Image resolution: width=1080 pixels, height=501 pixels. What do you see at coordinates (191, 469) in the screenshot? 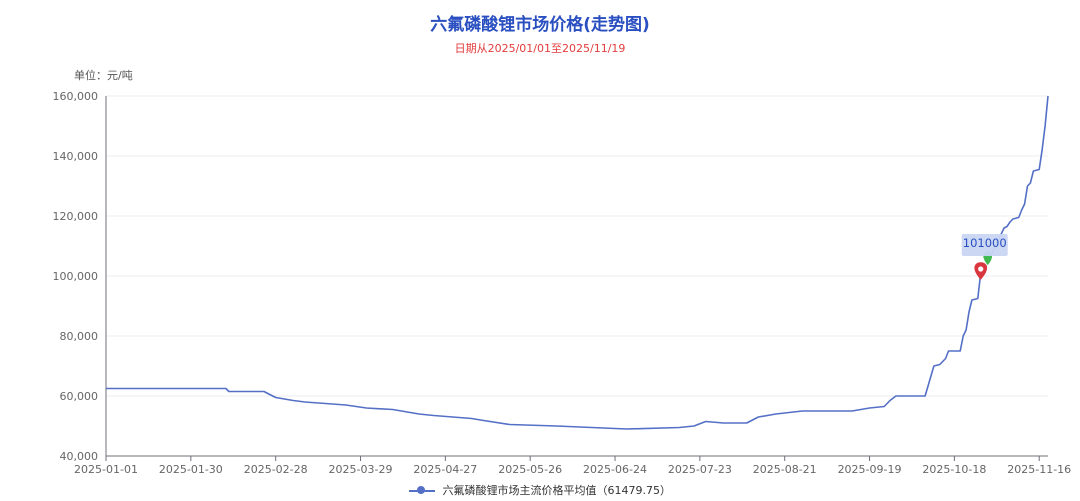
I see `x-tick-label: 2025-01-30` at bounding box center [191, 469].